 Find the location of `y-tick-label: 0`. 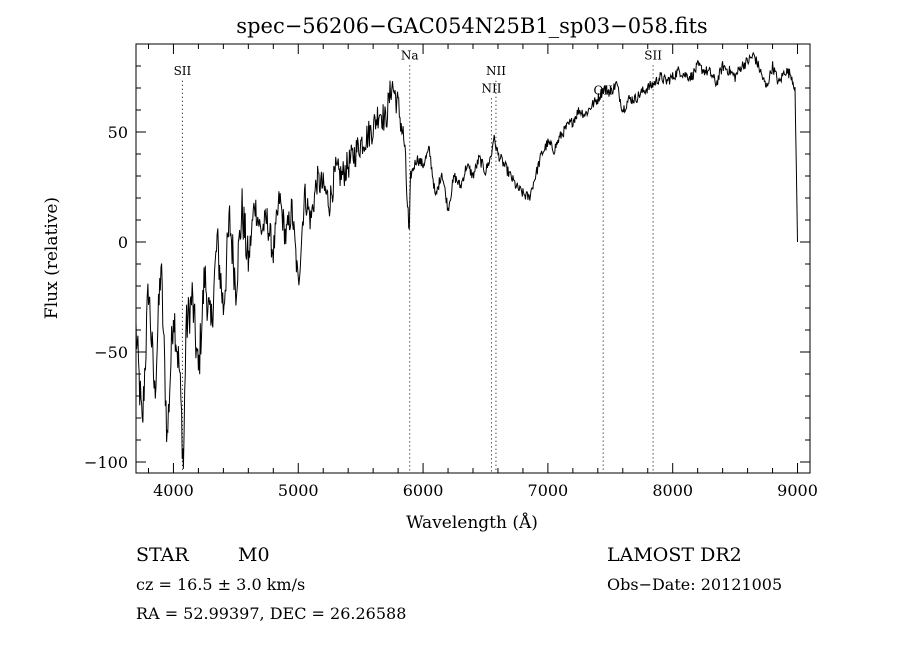

y-tick-label: 0 is located at coordinates (123, 242).